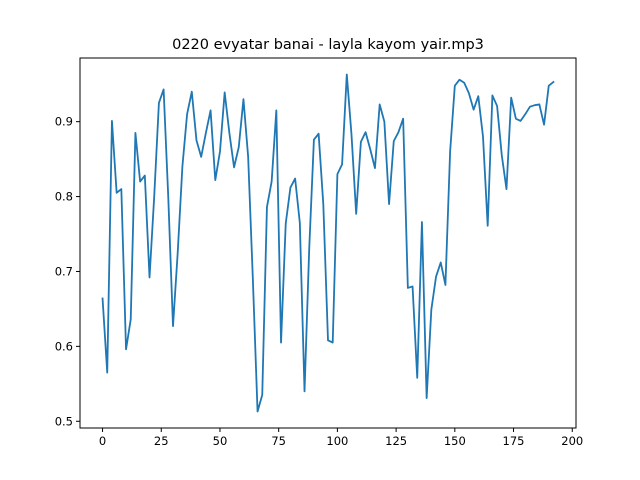 The image size is (640, 480). I want to click on y-tick-label: 0.7, so click(64, 271).